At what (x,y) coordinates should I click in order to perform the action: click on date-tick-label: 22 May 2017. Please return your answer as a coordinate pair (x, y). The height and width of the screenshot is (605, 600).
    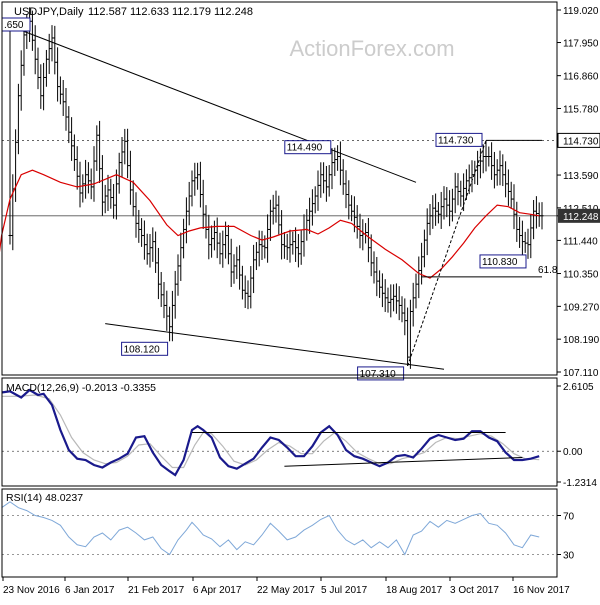
    Looking at the image, I should click on (286, 590).